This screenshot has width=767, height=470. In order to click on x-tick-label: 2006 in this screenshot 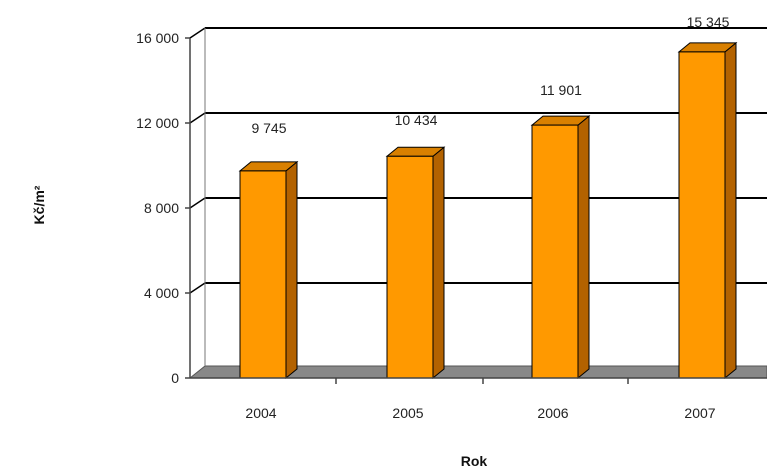, I will do `click(552, 413)`.